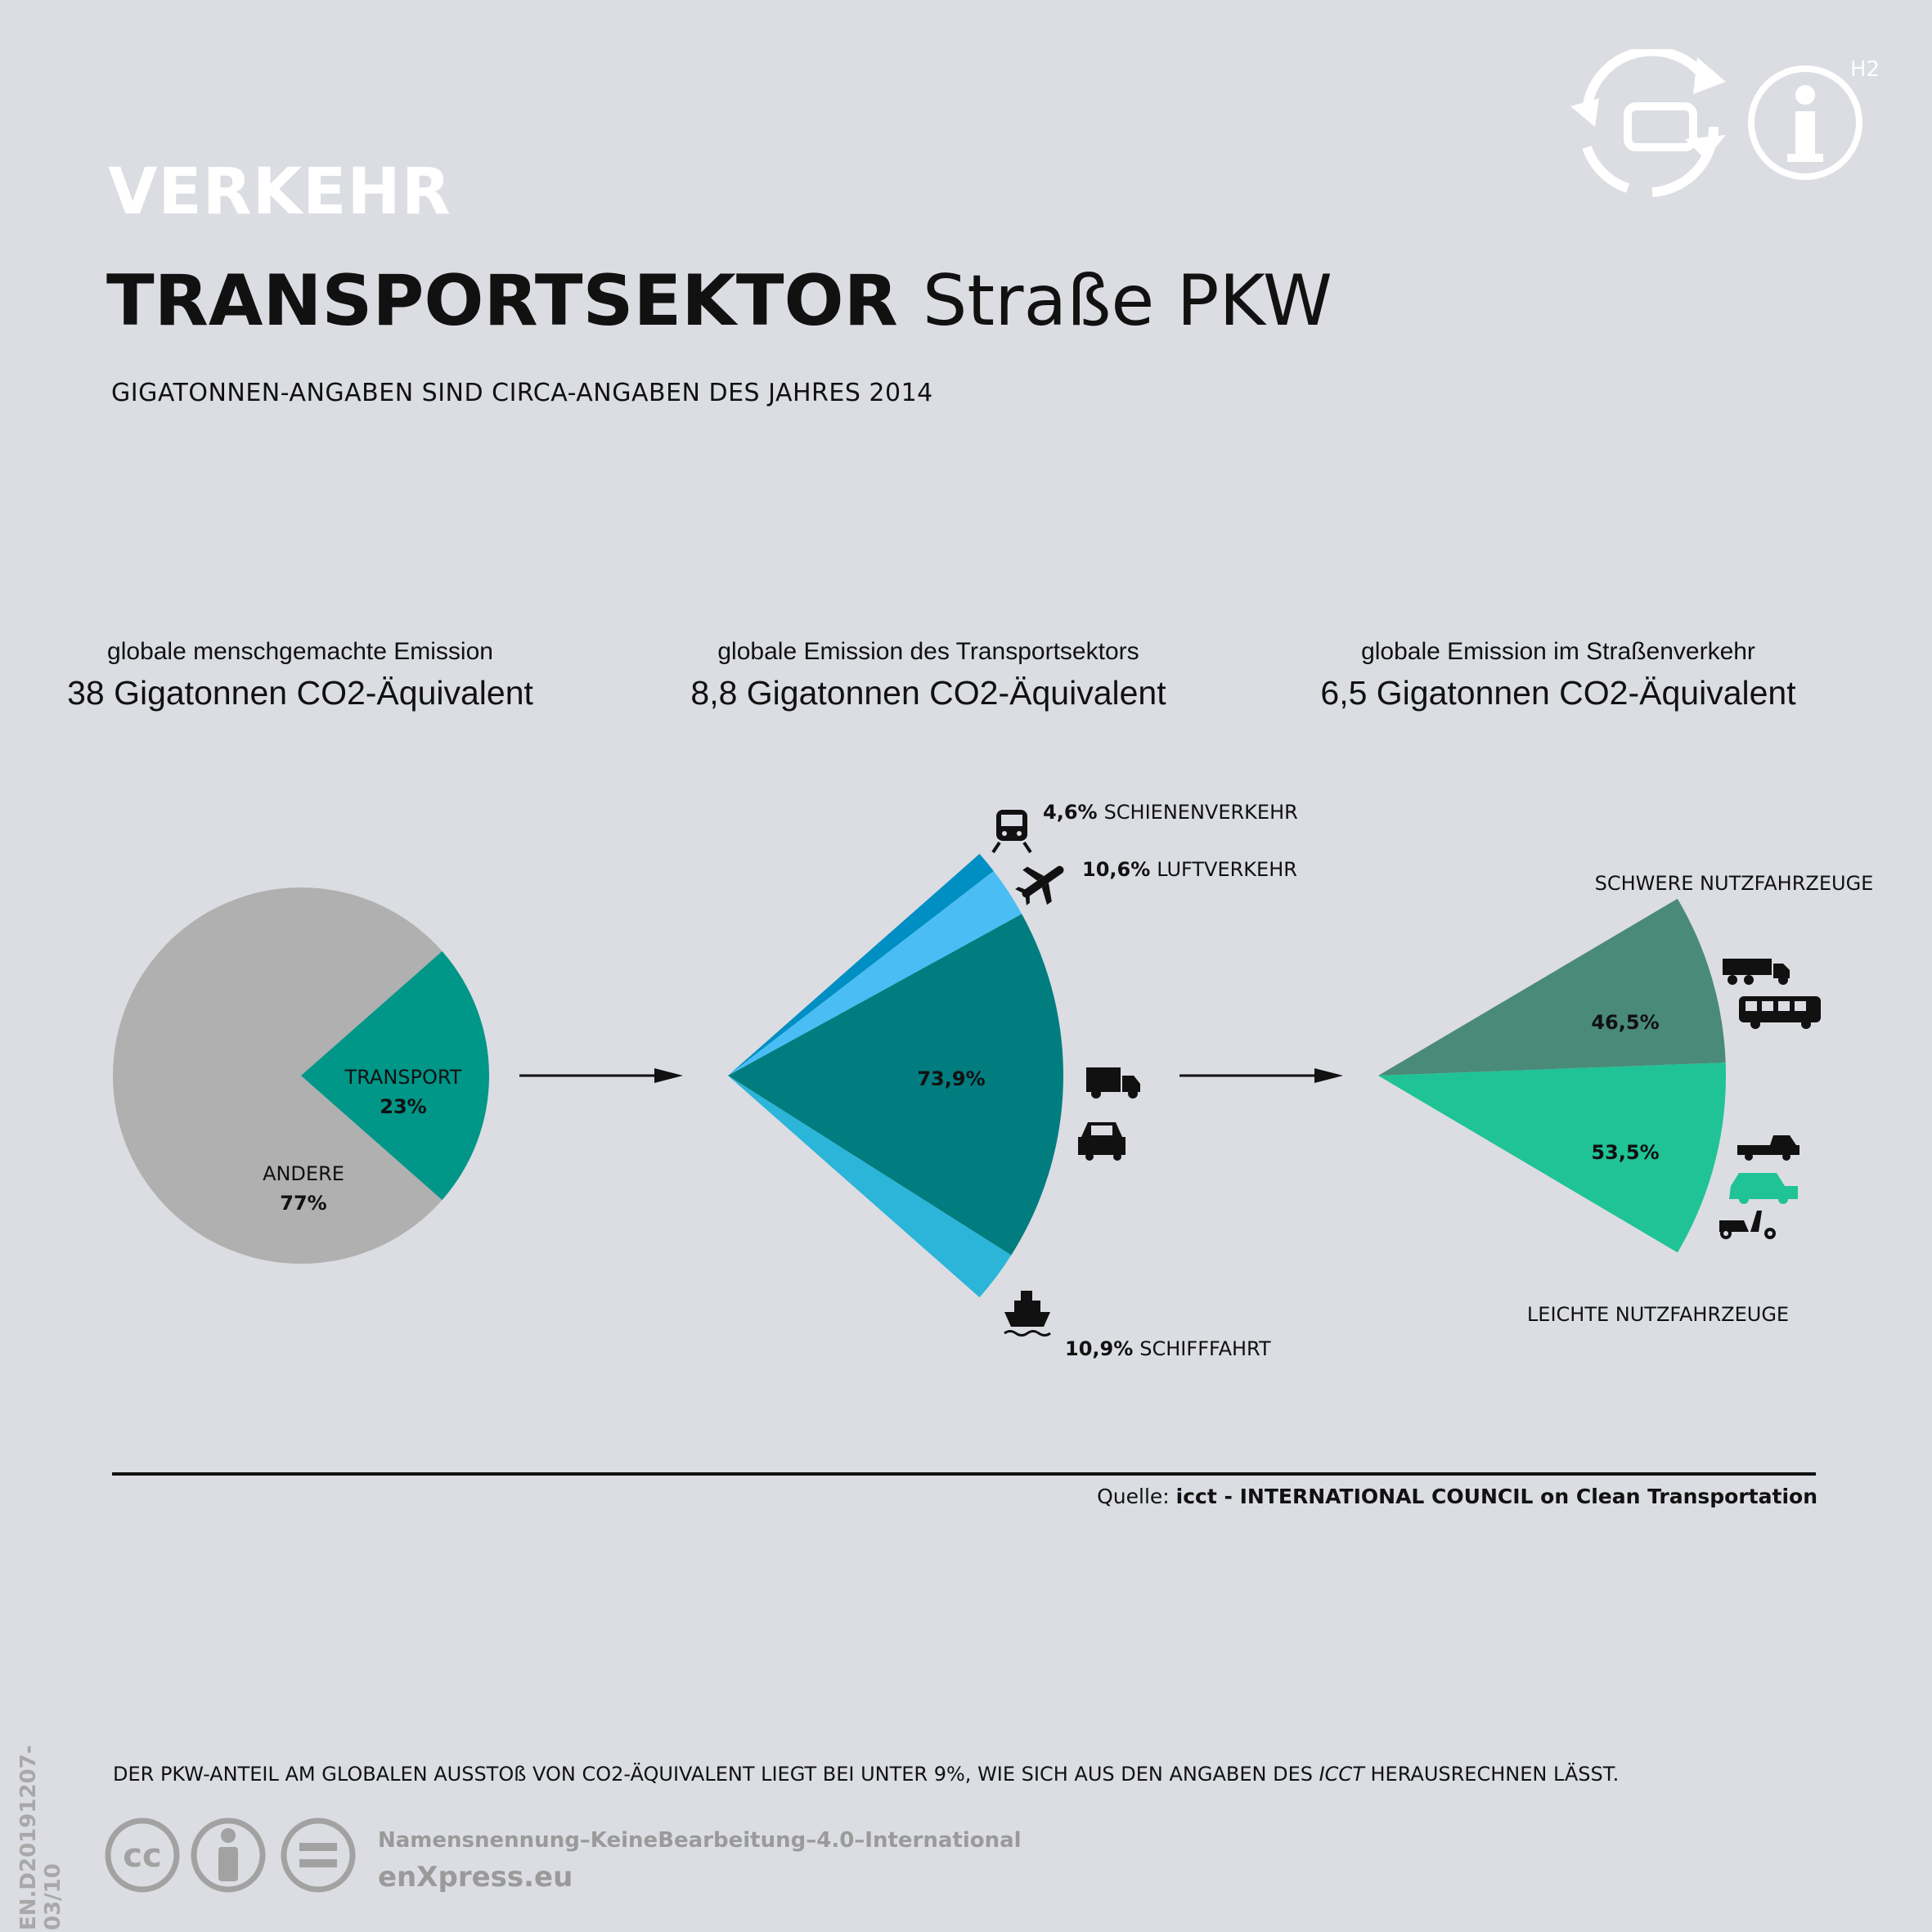 The width and height of the screenshot is (1932, 1932). What do you see at coordinates (403, 1078) in the screenshot?
I see `label-transport: TRANSPORT` at bounding box center [403, 1078].